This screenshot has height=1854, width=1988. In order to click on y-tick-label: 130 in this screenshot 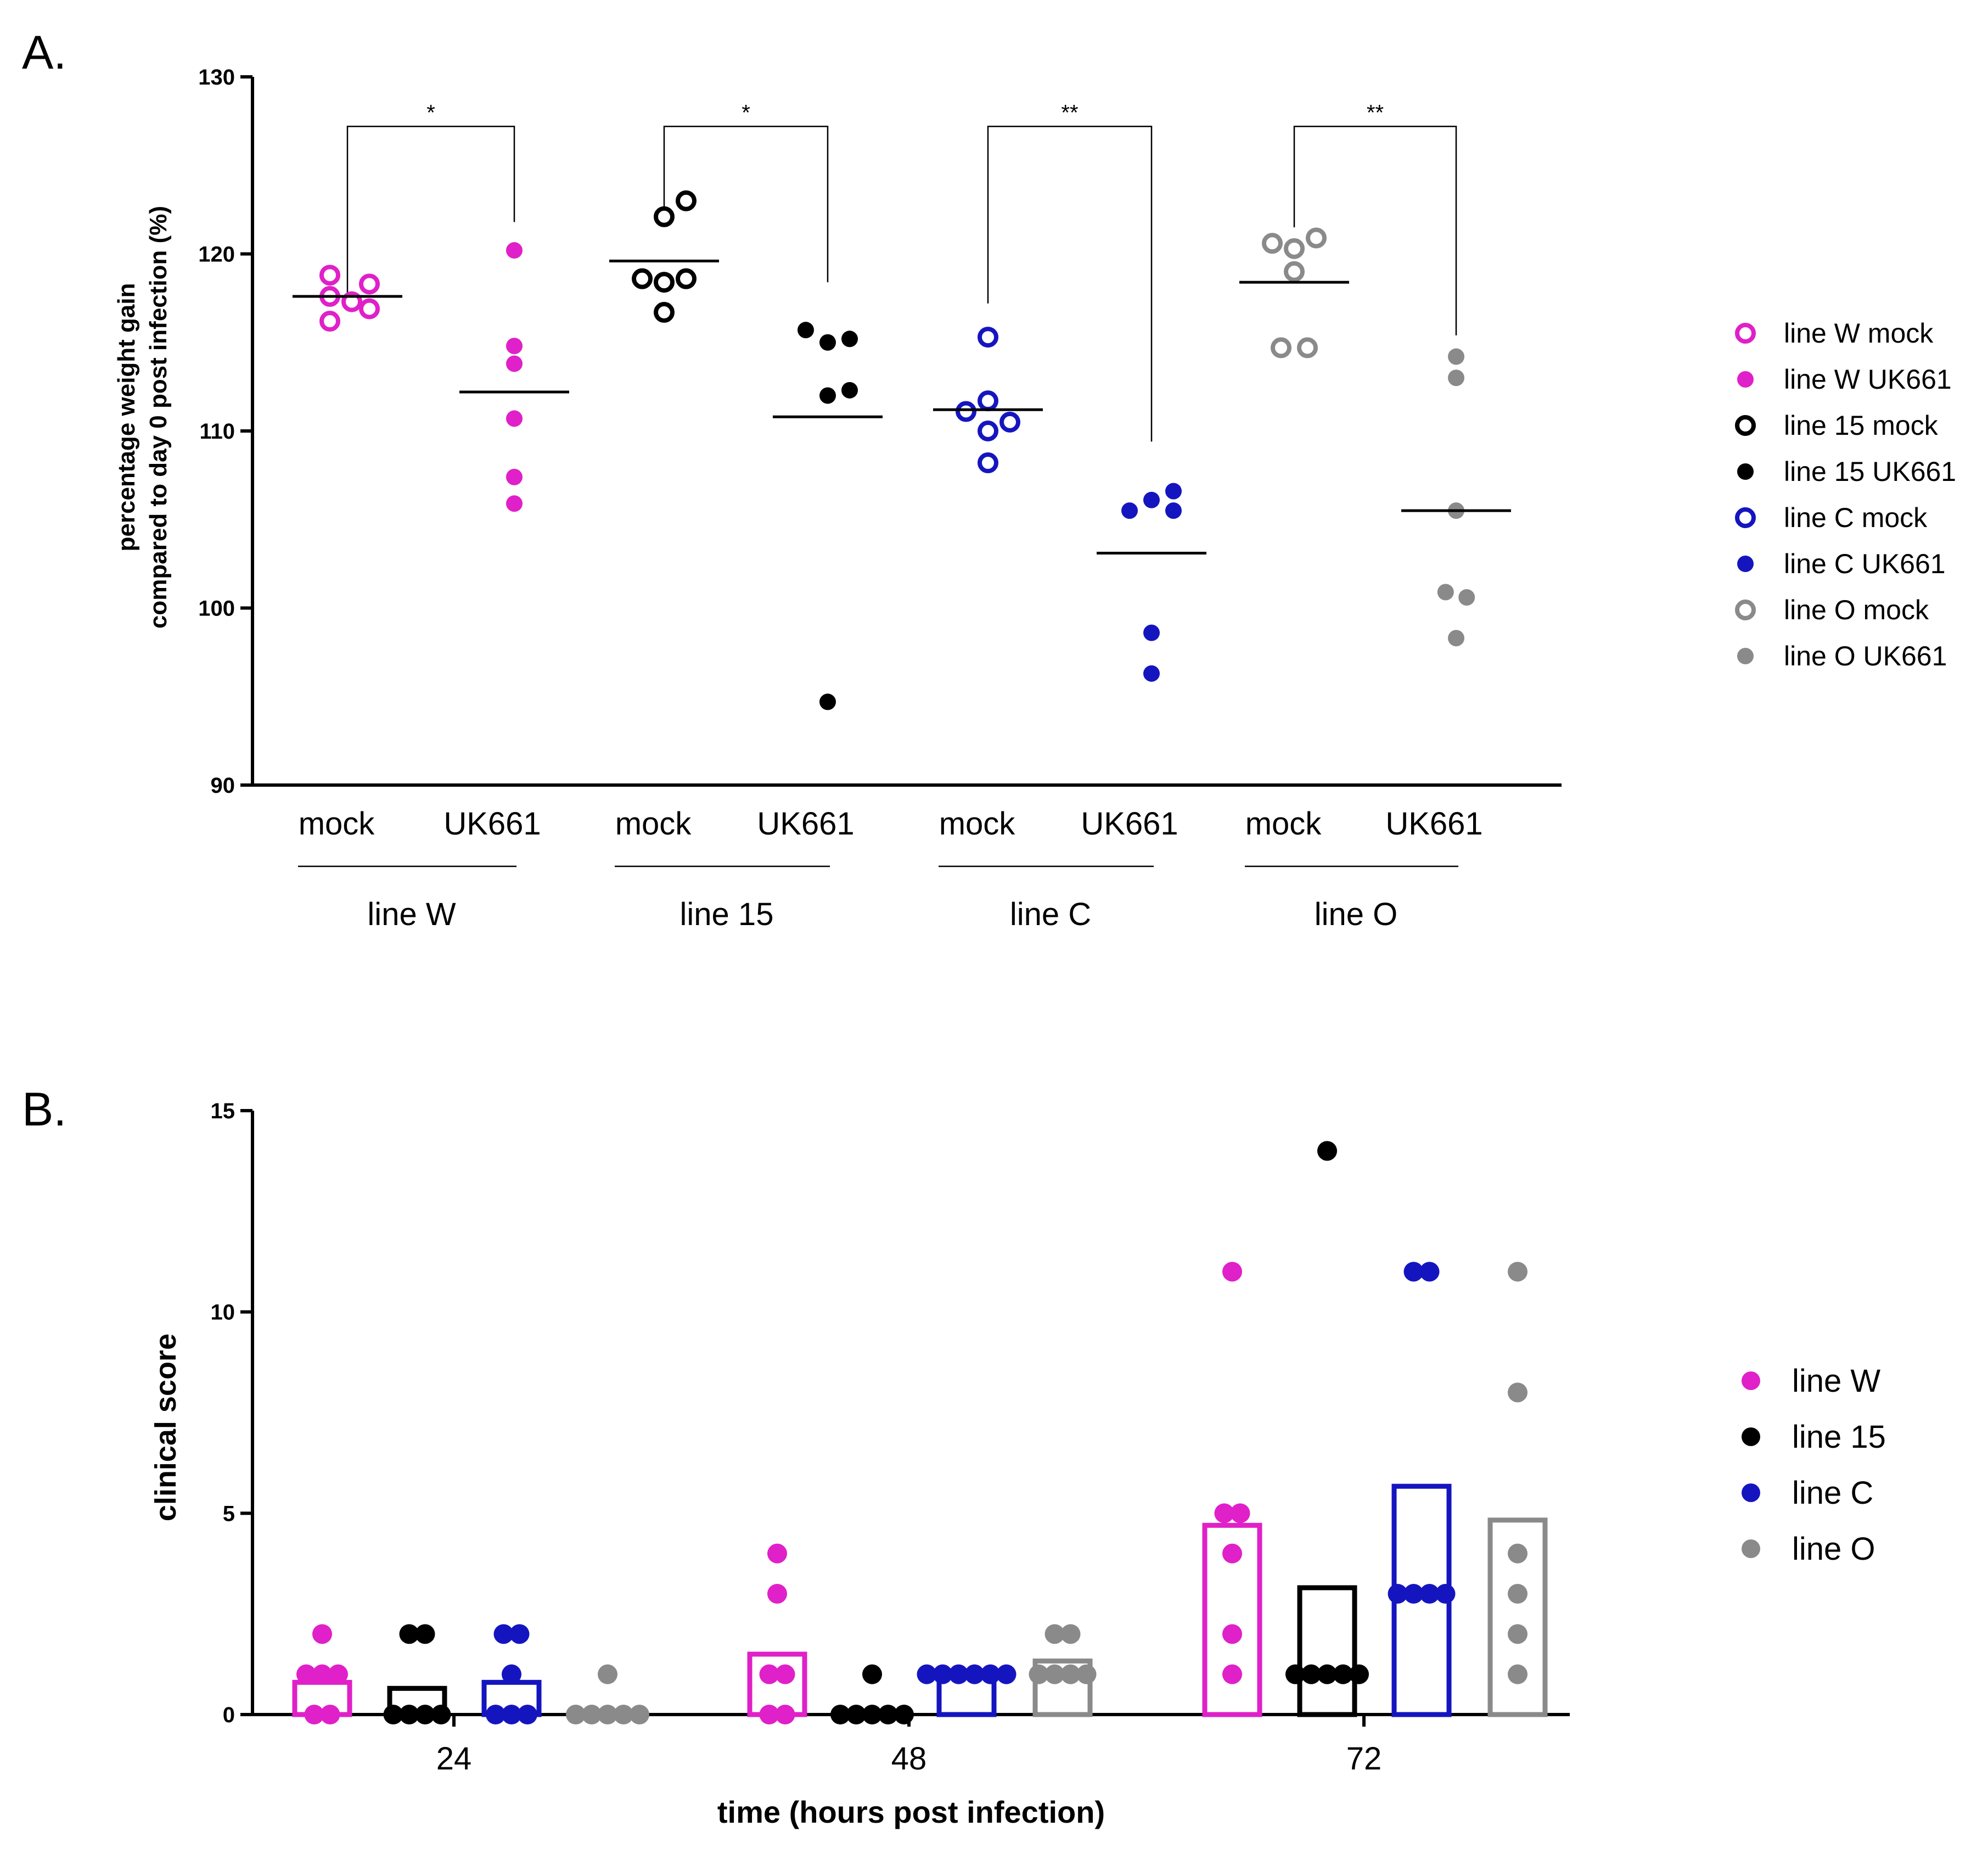, I will do `click(217, 77)`.